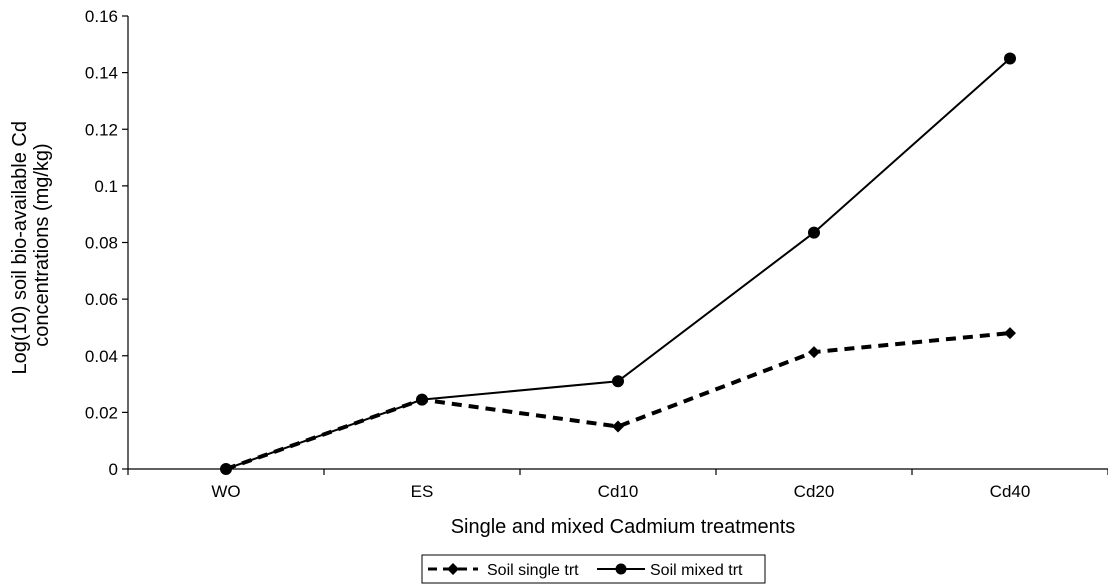 The height and width of the screenshot is (588, 1108). I want to click on y-tick-label: 0.08, so click(101, 243).